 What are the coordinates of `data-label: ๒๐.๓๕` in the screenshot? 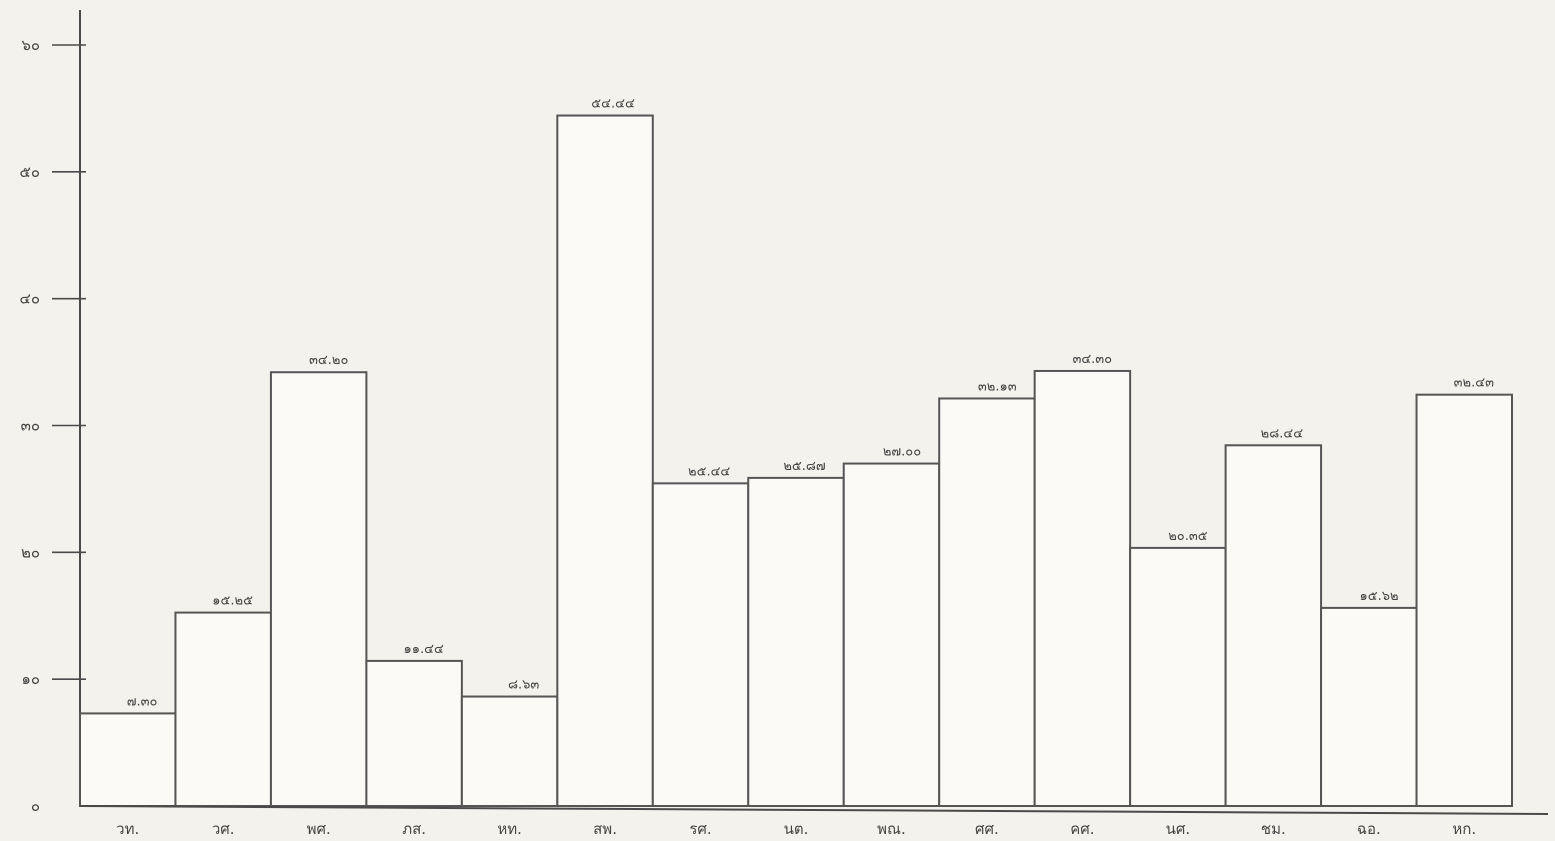 It's located at (1188, 536).